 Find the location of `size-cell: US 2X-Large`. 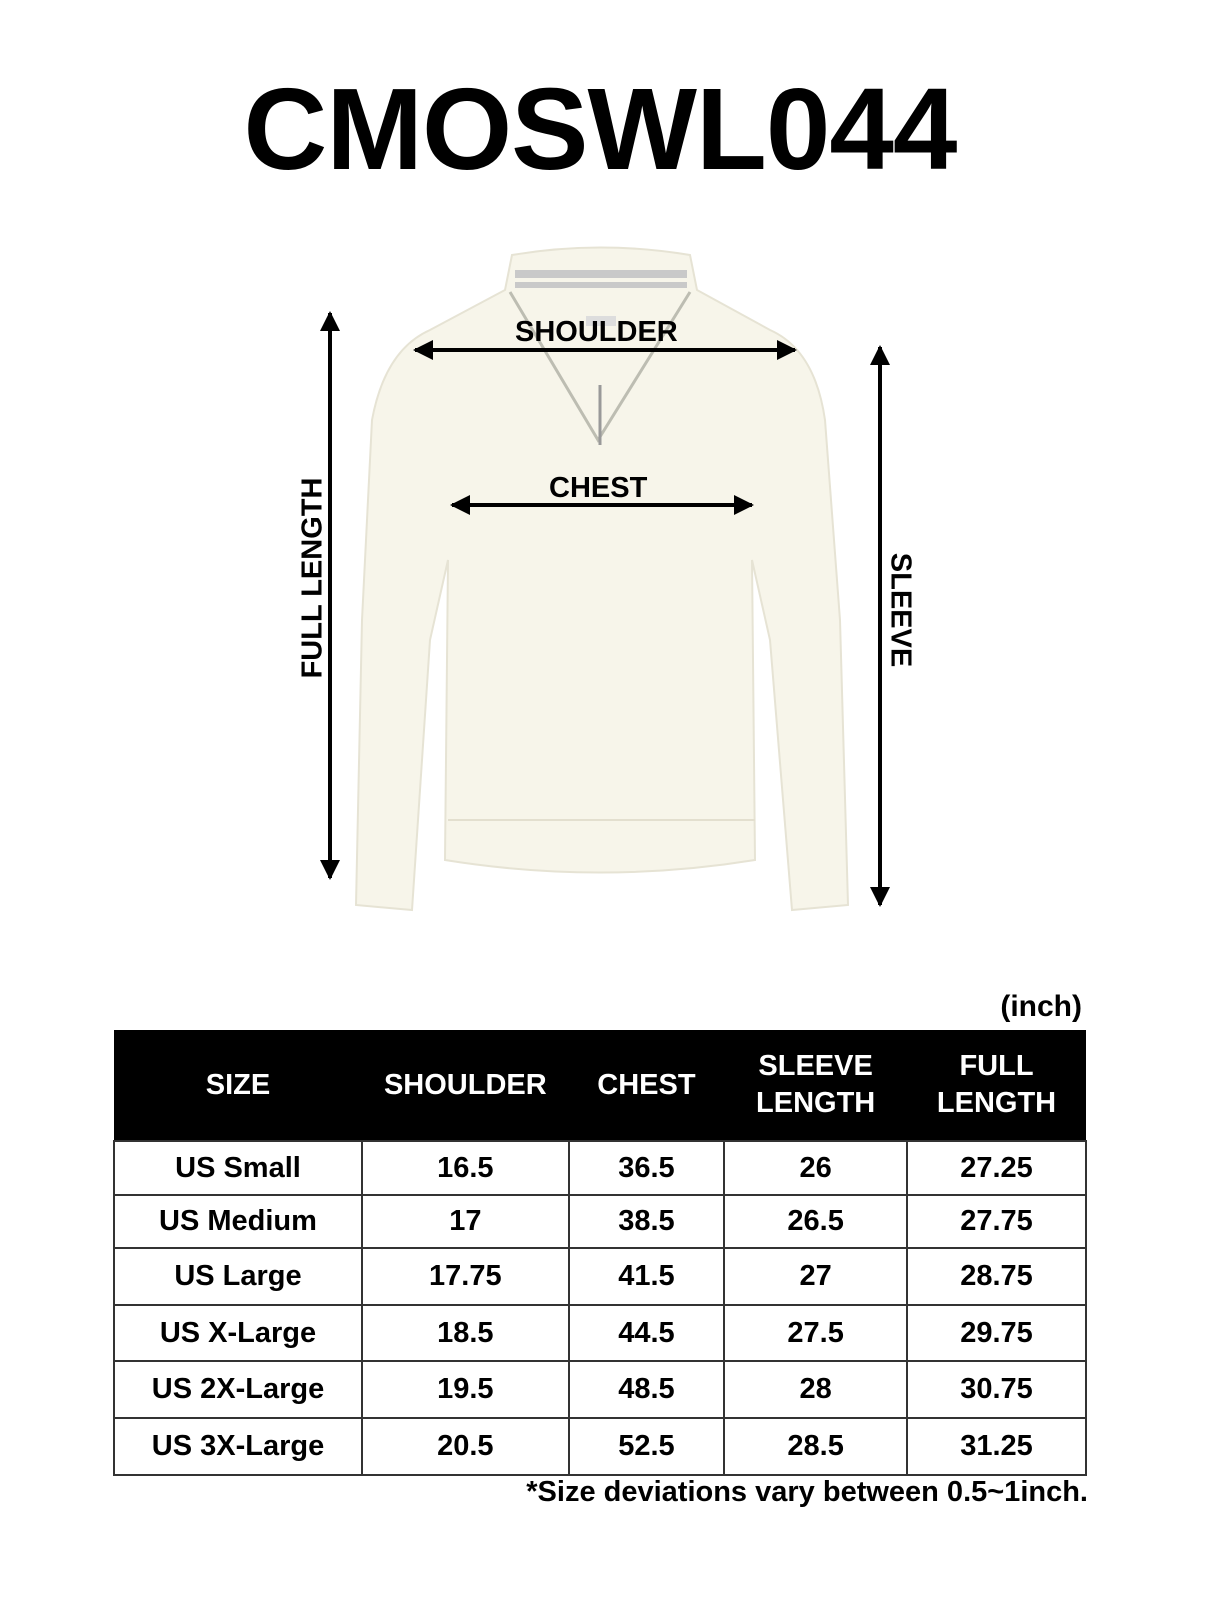

size-cell: US 2X-Large is located at coordinates (238, 1389).